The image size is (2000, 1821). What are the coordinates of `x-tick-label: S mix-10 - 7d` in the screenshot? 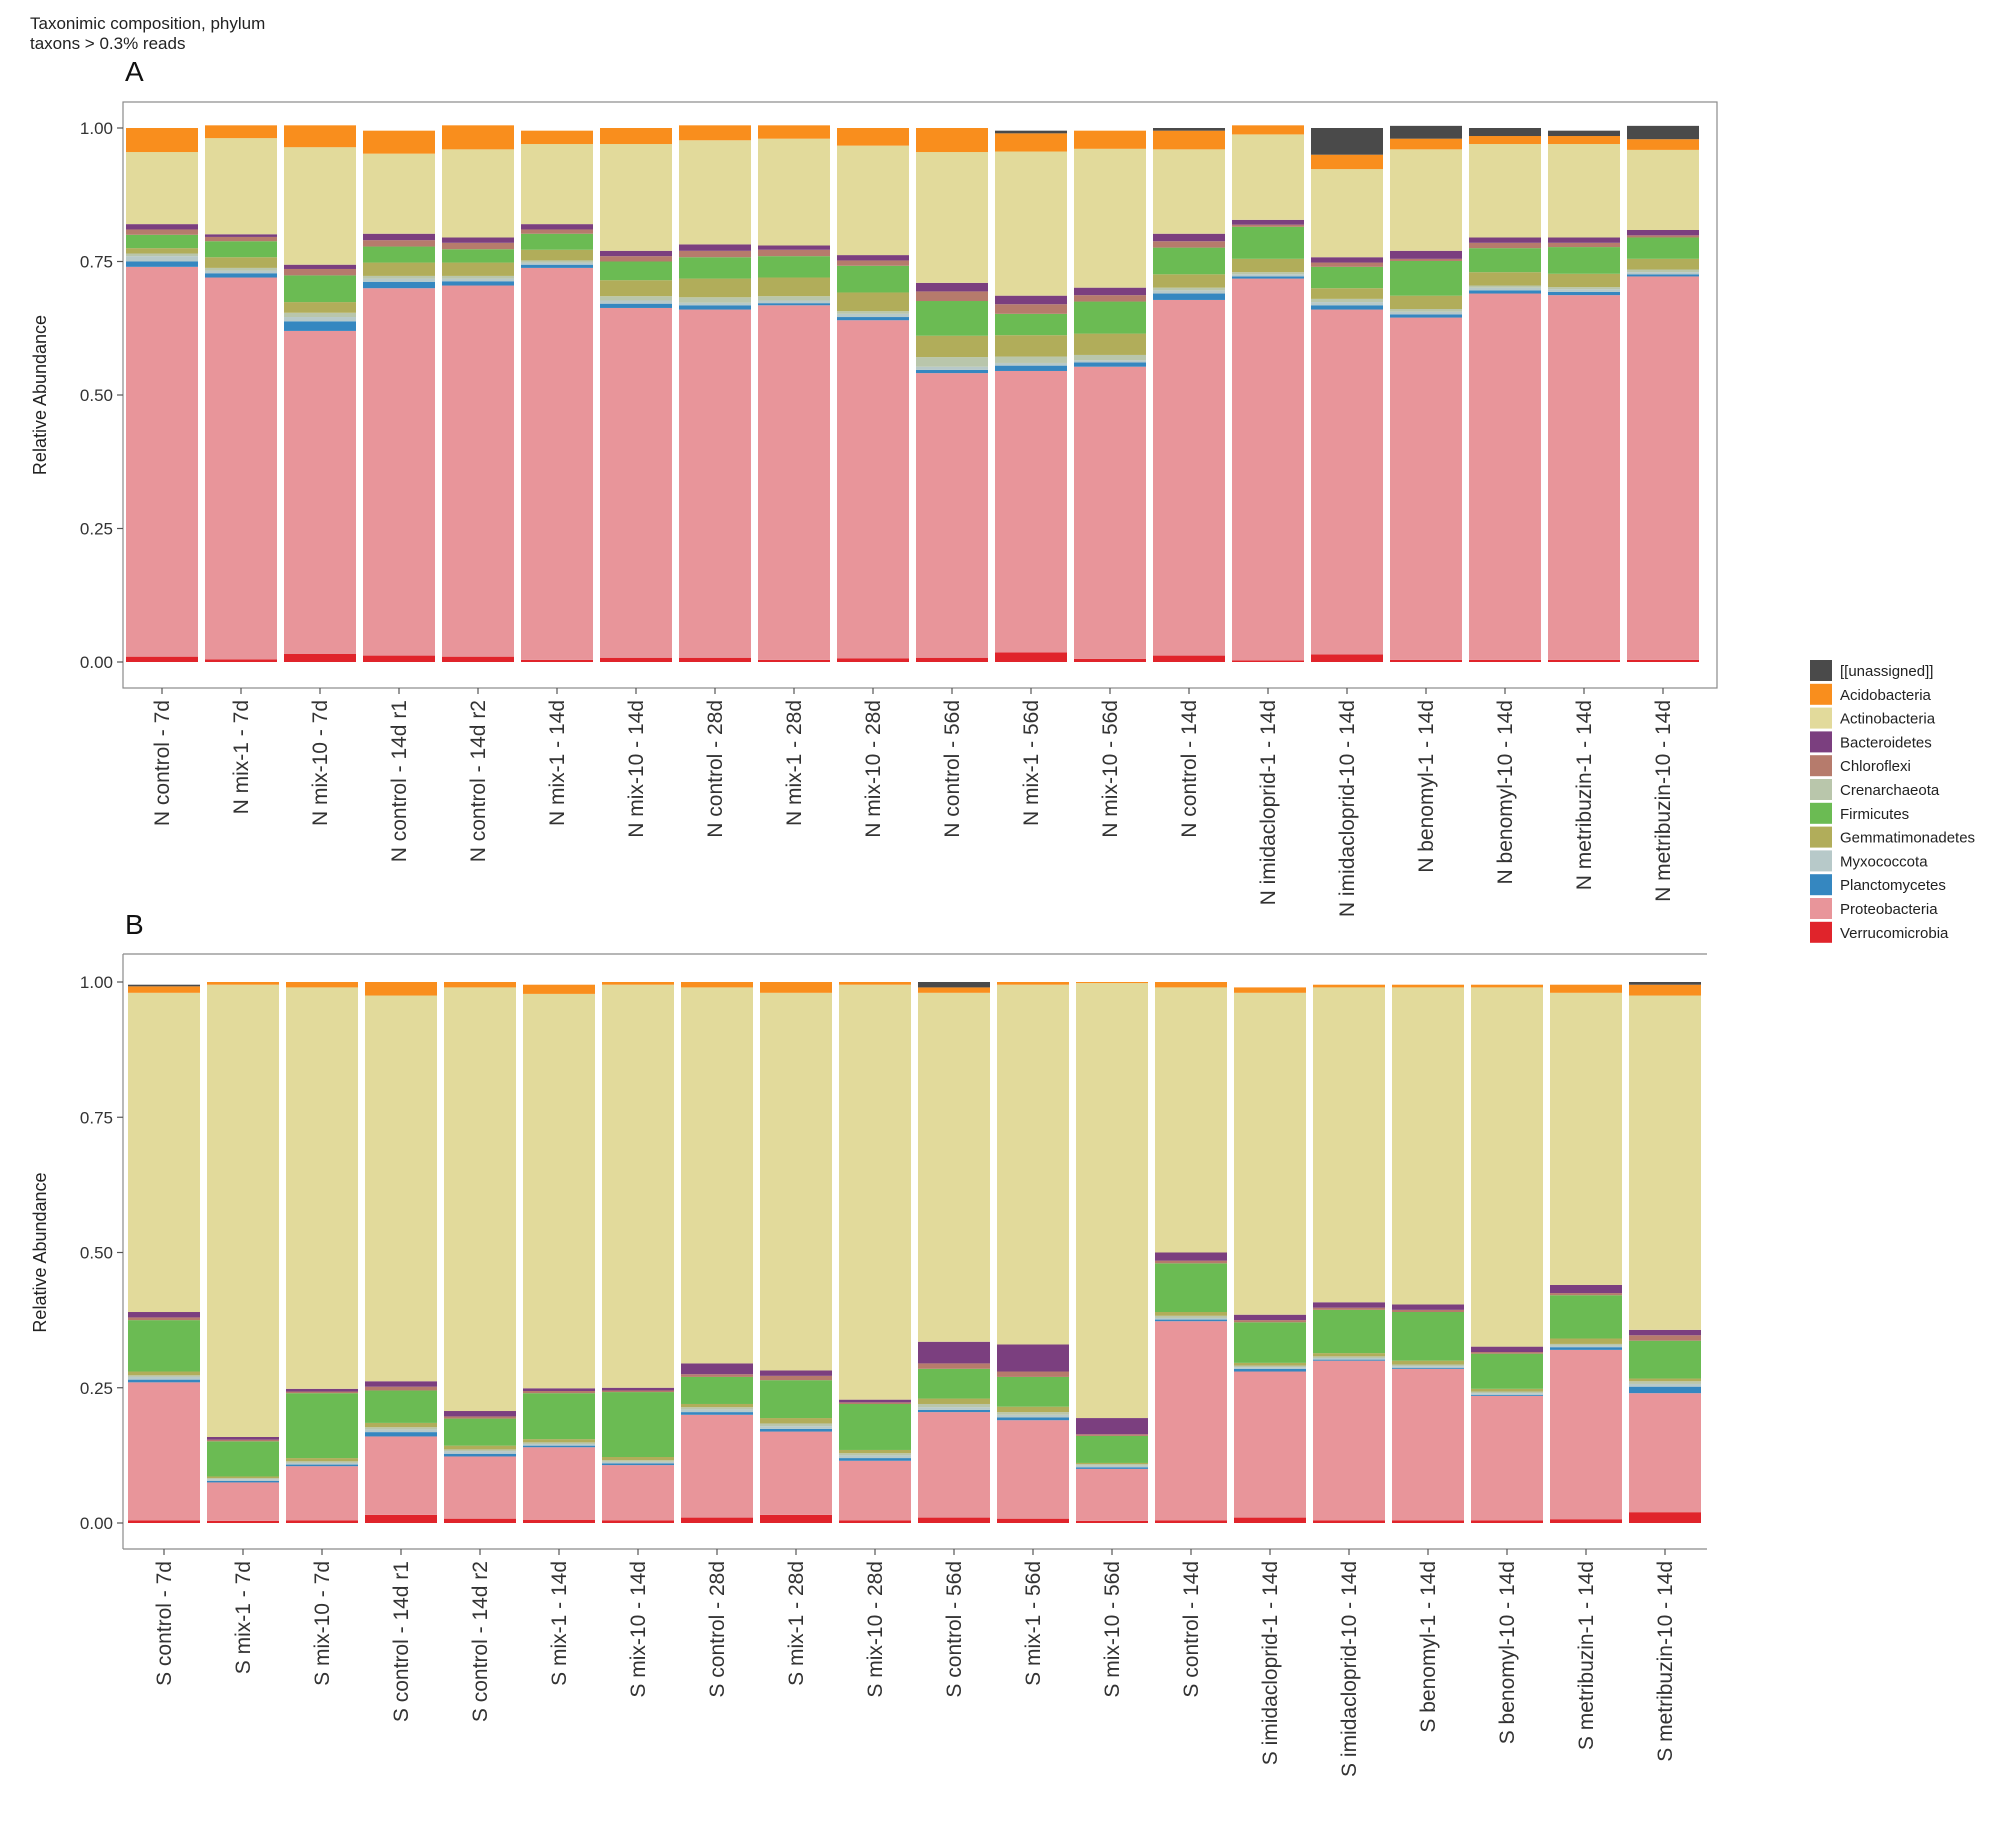 It's located at (322, 1623).